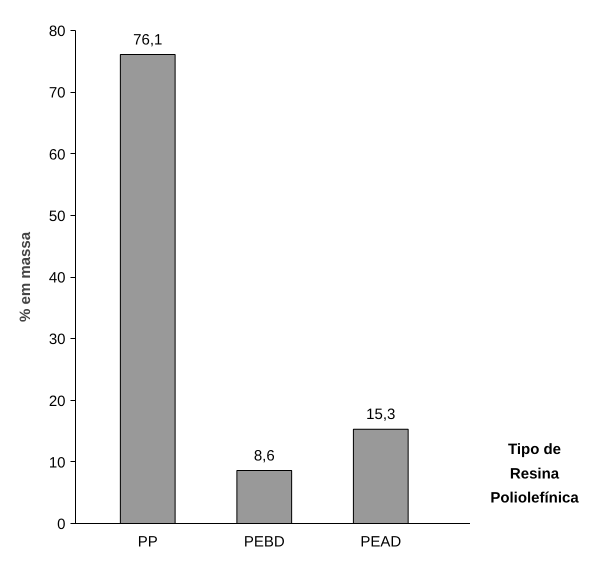 The width and height of the screenshot is (606, 565). What do you see at coordinates (264, 456) in the screenshot?
I see `data-label: 8,6` at bounding box center [264, 456].